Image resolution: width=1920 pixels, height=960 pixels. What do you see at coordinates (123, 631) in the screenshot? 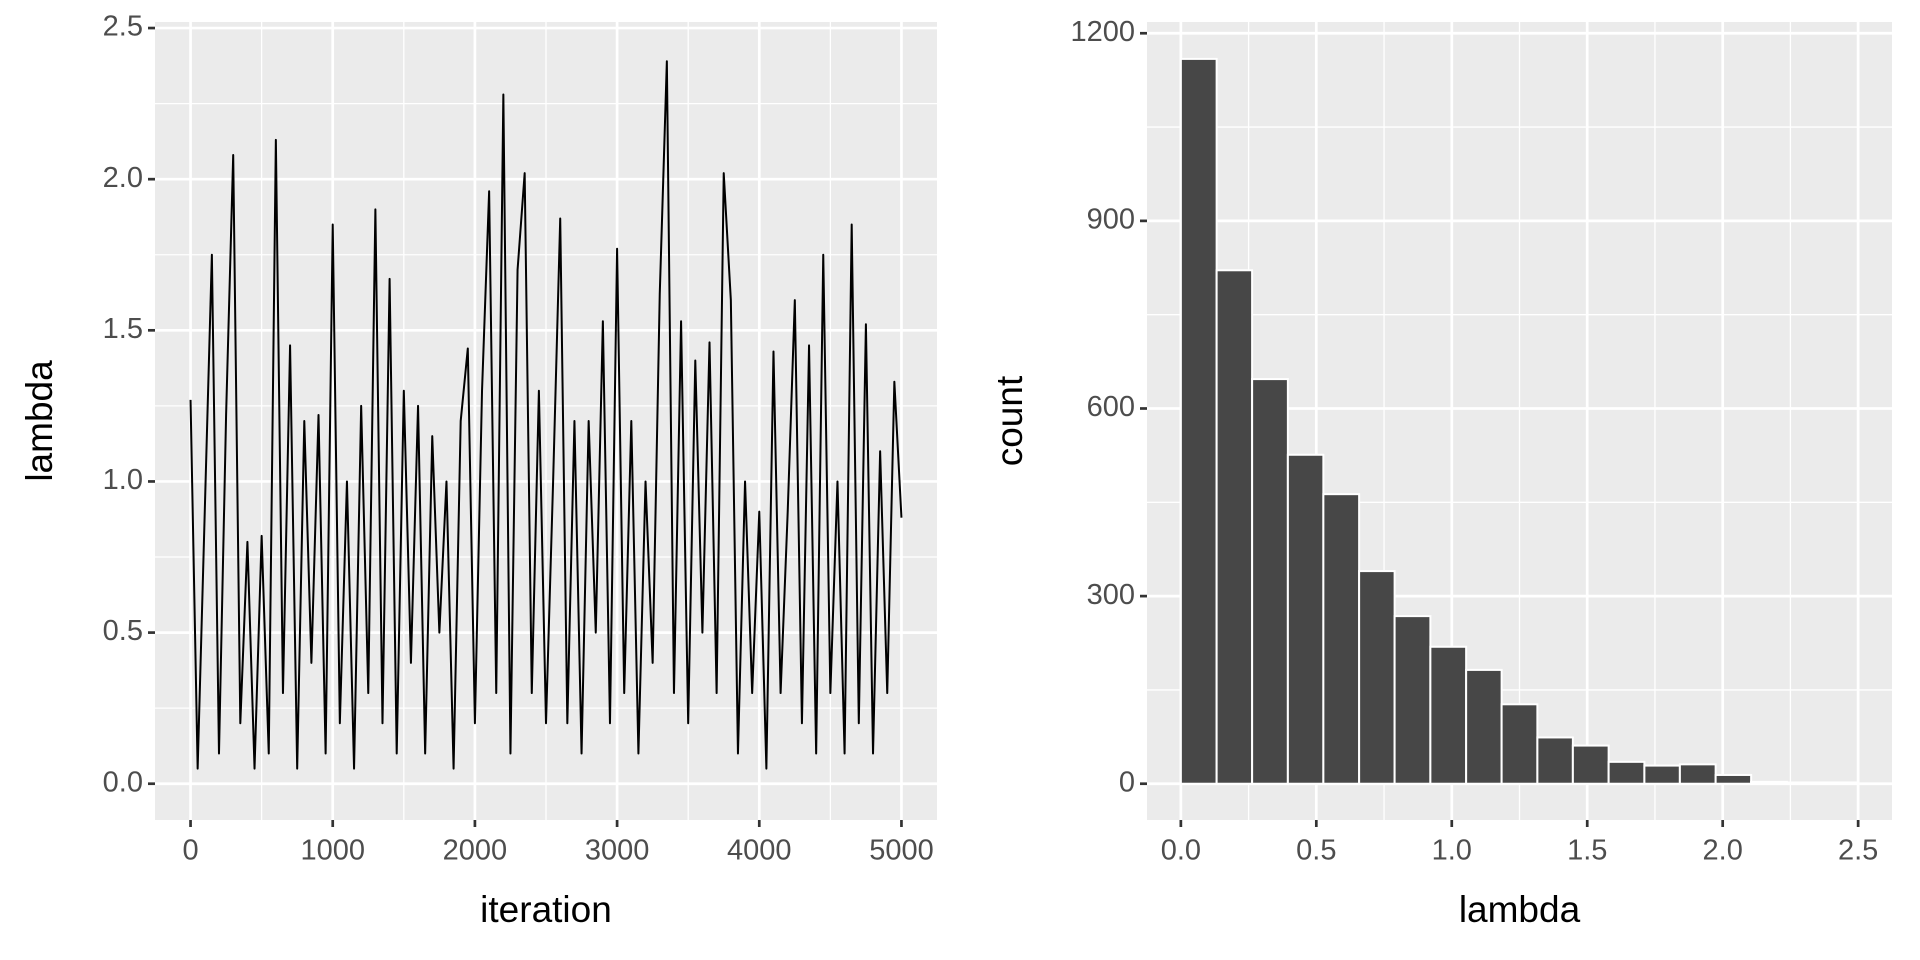
I see `y-tick-label: 0.5` at bounding box center [123, 631].